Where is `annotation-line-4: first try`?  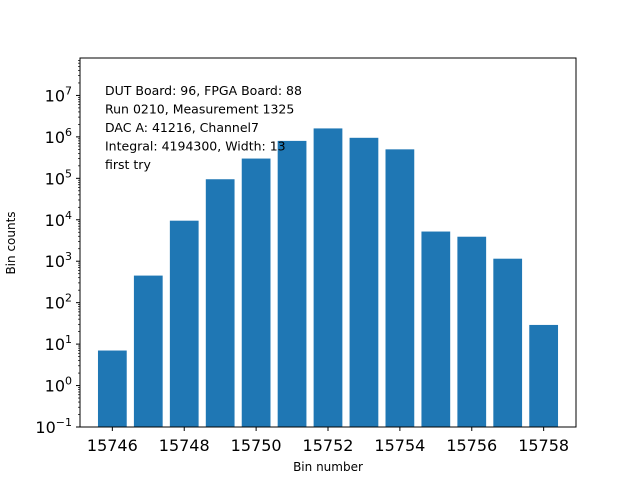
annotation-line-4: first try is located at coordinates (128, 164).